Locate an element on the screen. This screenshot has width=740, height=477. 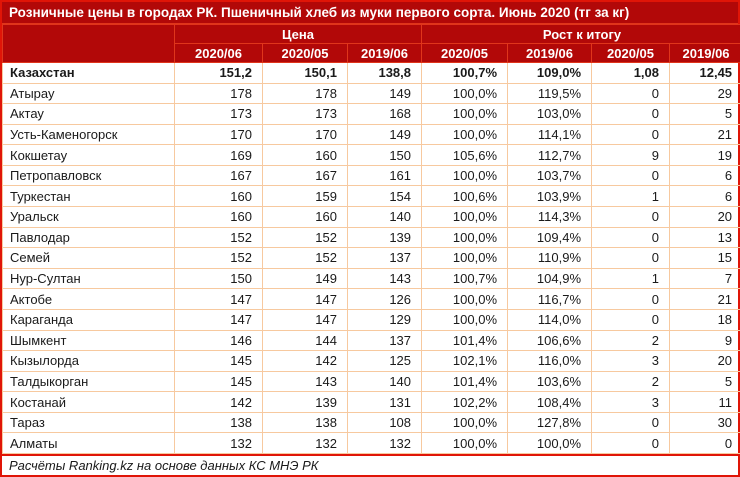
value-cell: 108 is located at coordinates (384, 422).